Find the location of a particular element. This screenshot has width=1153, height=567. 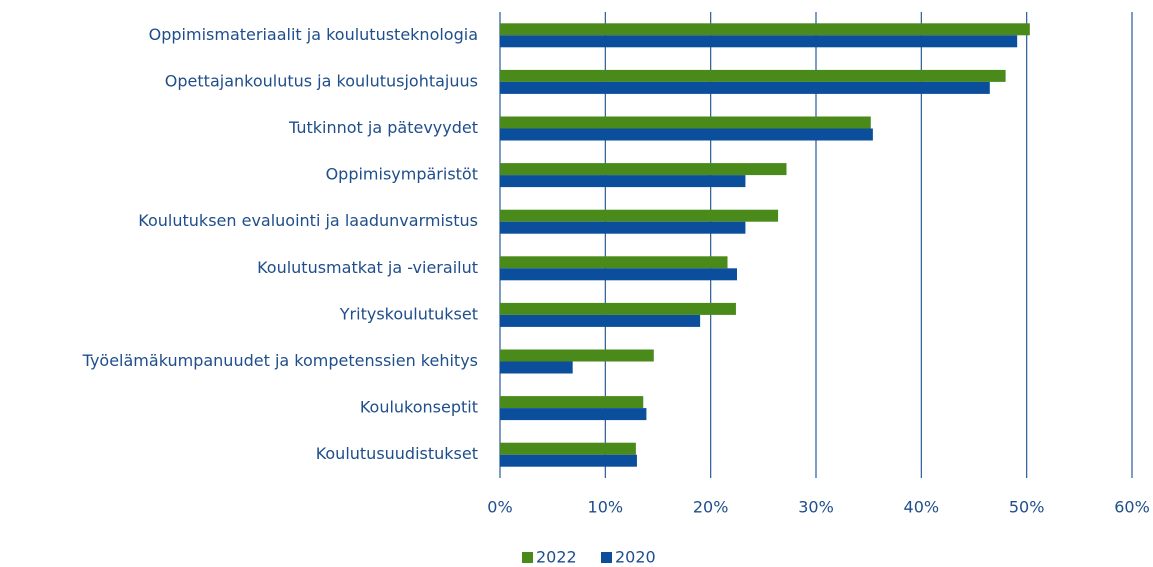

x-tick-label: 30% is located at coordinates (816, 507).